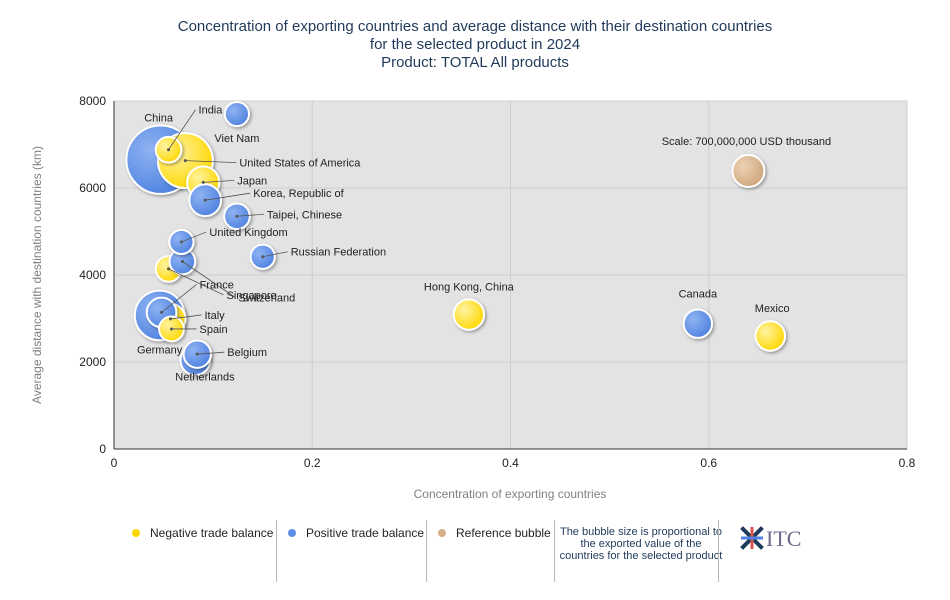 This screenshot has width=950, height=600. Describe the element at coordinates (213, 330) in the screenshot. I see `bubble-label: Spain` at that location.